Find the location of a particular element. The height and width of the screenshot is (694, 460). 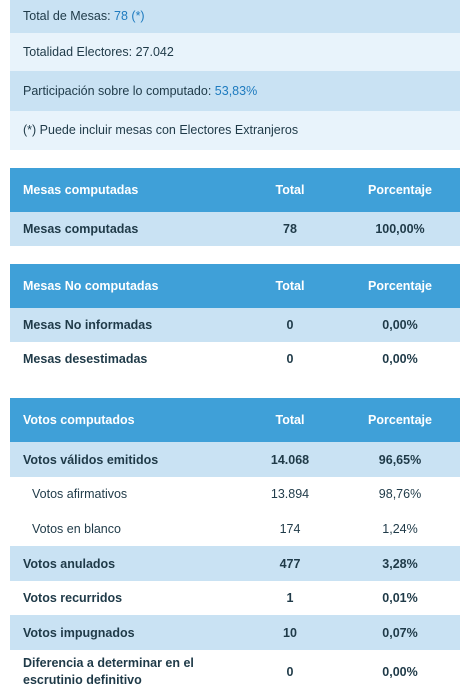

row-label: Mesas computadas is located at coordinates (81, 229).